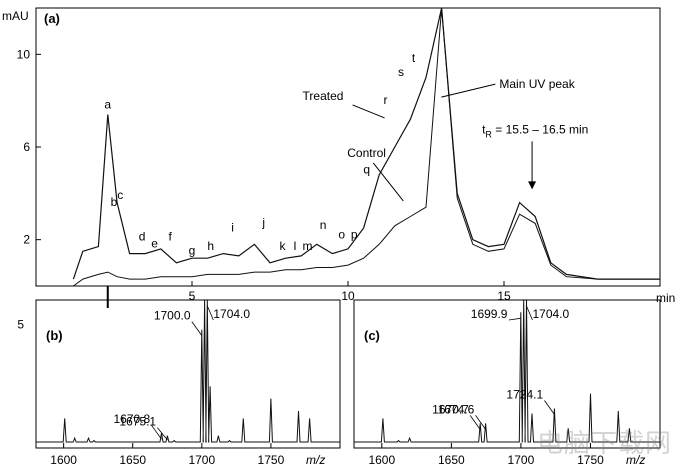 The width and height of the screenshot is (680, 470). Describe the element at coordinates (635, 460) in the screenshot. I see `panel-c-x-axis-label: m/z` at that location.